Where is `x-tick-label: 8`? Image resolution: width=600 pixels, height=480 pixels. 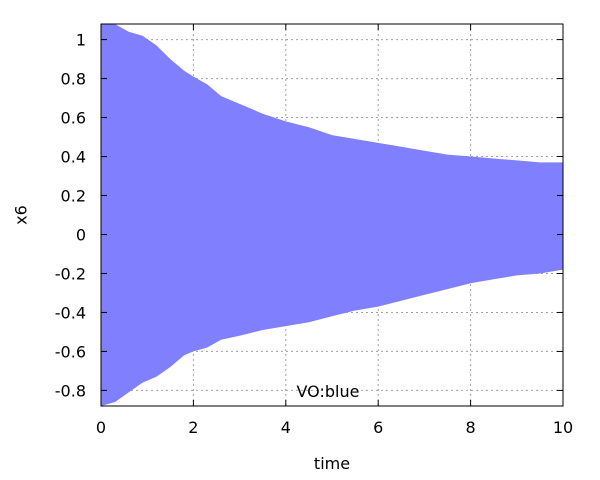
x-tick-label: 8 is located at coordinates (471, 427).